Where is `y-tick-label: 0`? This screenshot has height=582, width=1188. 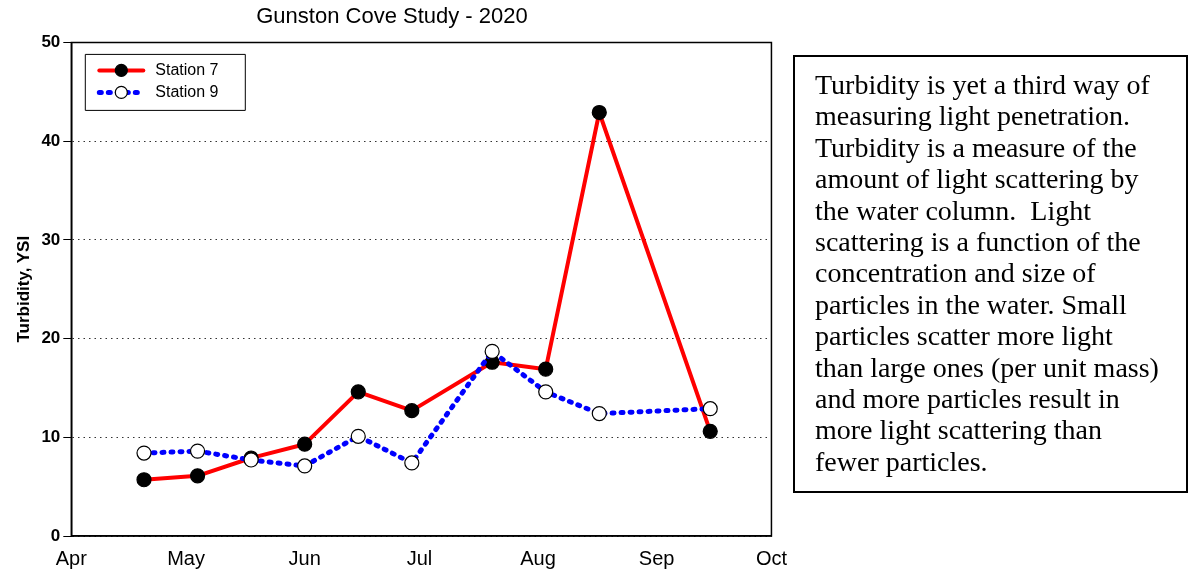
y-tick-label: 0 is located at coordinates (55, 535).